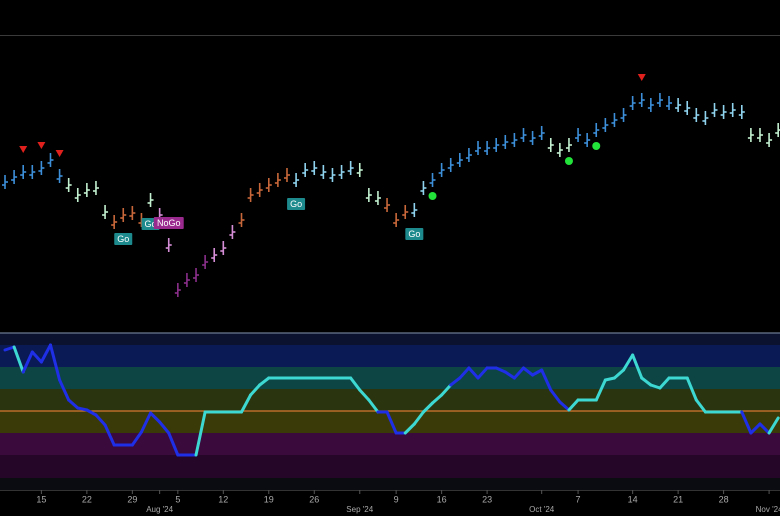  I want to click on x-tick-label: 14, so click(633, 499).